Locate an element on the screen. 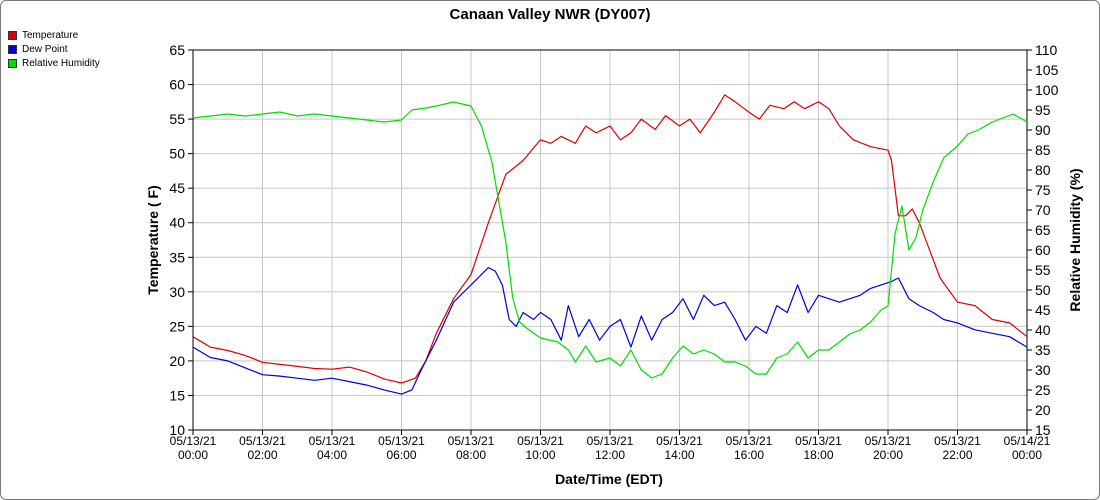 The width and height of the screenshot is (1100, 500). y2-axis-label: Relative Humidity (%) is located at coordinates (1075, 239).